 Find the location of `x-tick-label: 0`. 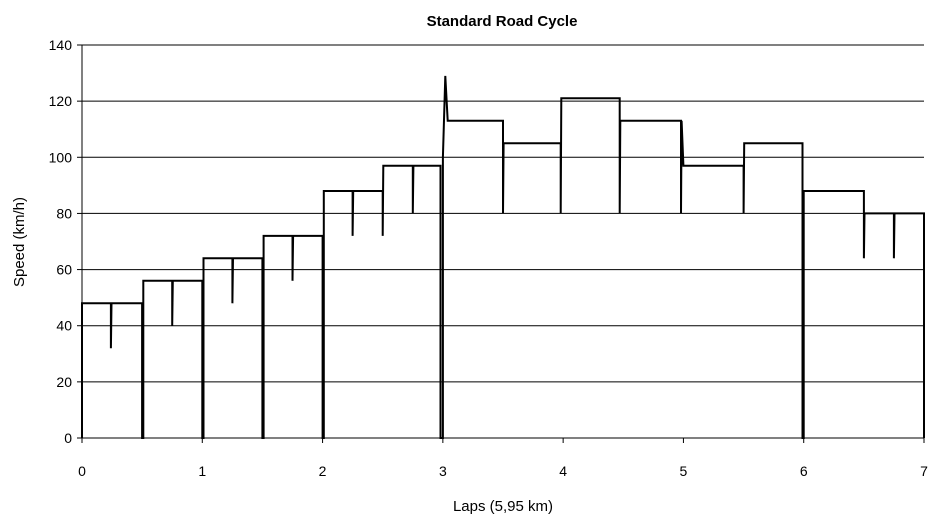

x-tick-label: 0 is located at coordinates (82, 471).